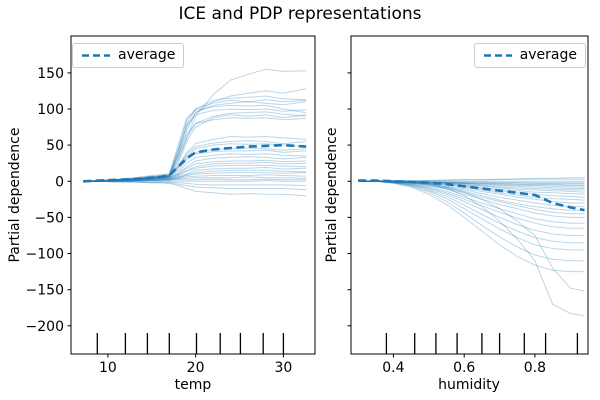 Image resolution: width=600 pixels, height=400 pixels. What do you see at coordinates (469, 385) in the screenshot?
I see `xaxis-label-humidity: humidity` at bounding box center [469, 385].